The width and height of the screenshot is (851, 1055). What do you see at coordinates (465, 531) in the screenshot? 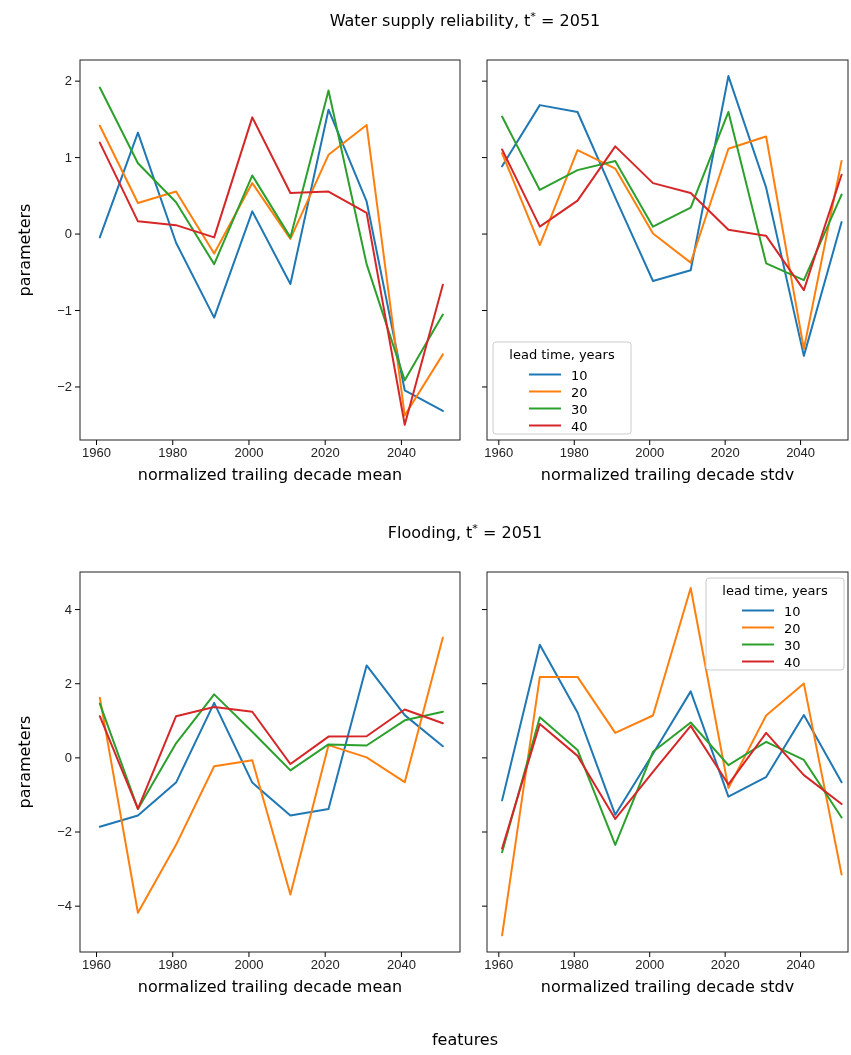
I see `chart-title: Flooding, t$^{*}$ = 2051` at bounding box center [465, 531].